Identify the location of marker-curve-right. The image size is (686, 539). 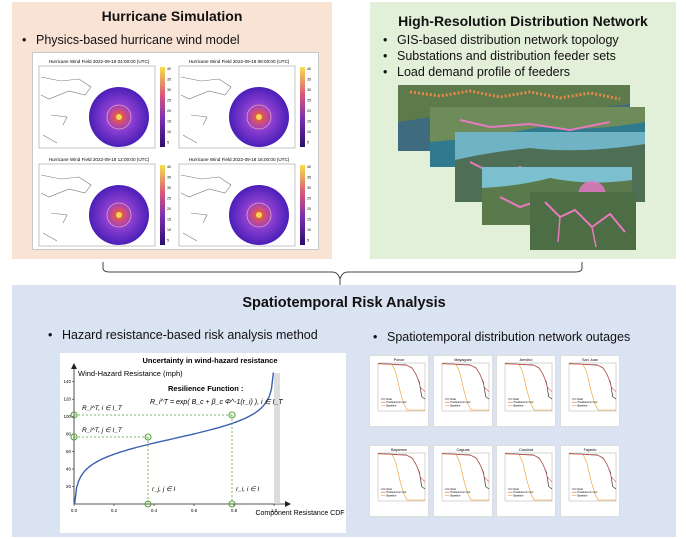
(232, 415).